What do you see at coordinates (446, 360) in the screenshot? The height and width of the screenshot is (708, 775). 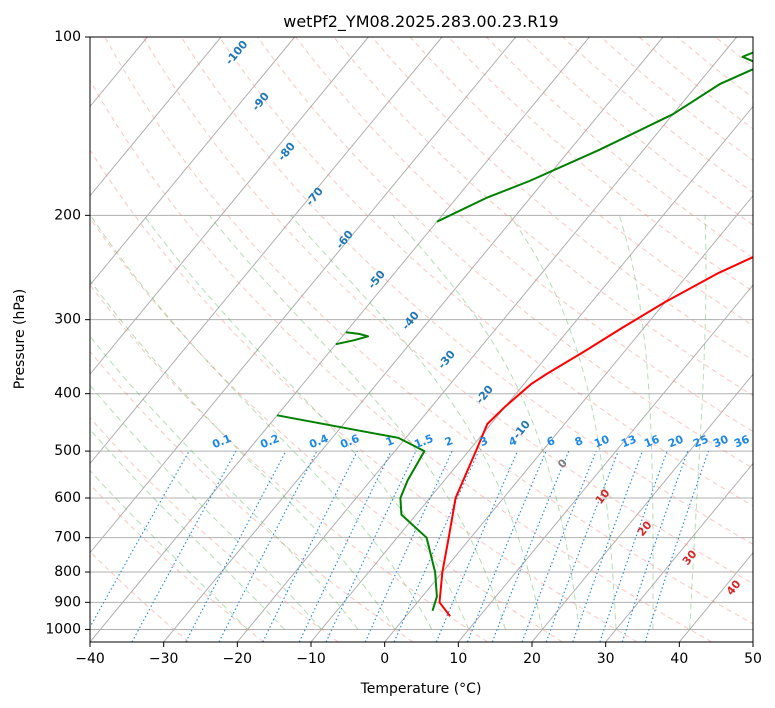 I see `isotherm-label: -30` at bounding box center [446, 360].